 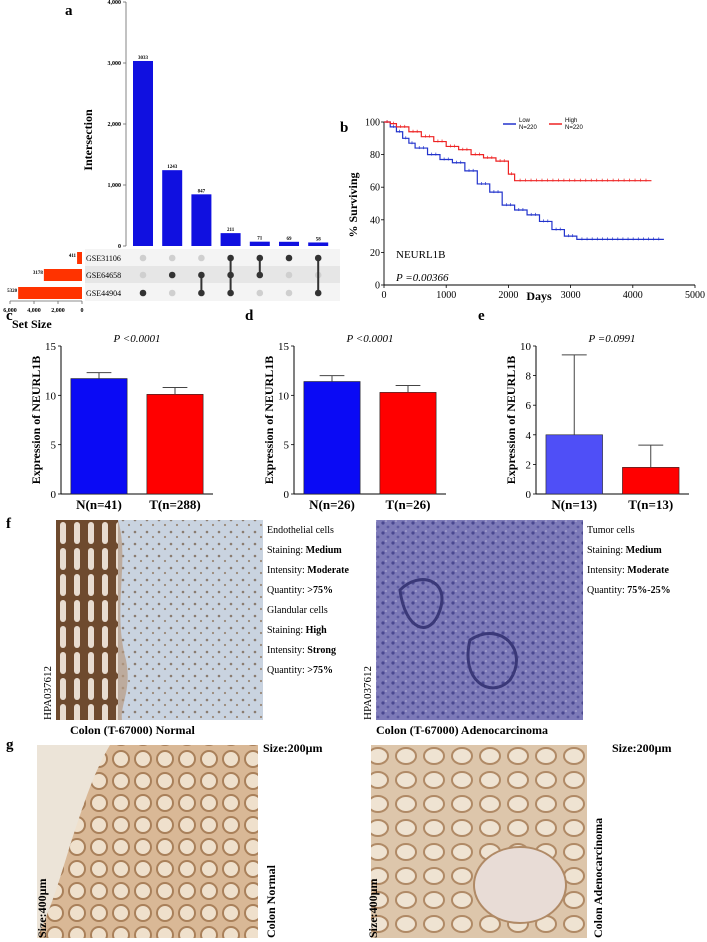 What do you see at coordinates (115, 64) in the screenshot?
I see `upset-ytick-label: 3,000` at bounding box center [115, 64].